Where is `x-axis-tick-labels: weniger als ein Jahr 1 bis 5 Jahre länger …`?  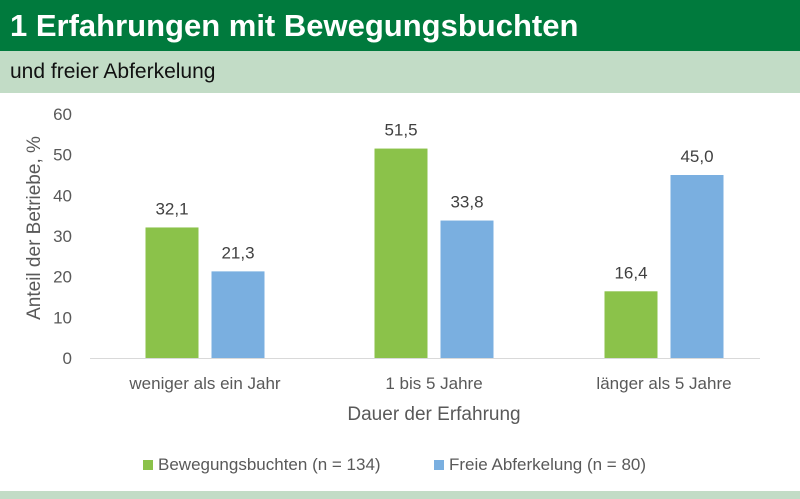
x-axis-tick-labels: weniger als ein Jahr 1 bis 5 Jahre länger … is located at coordinates (429, 383).